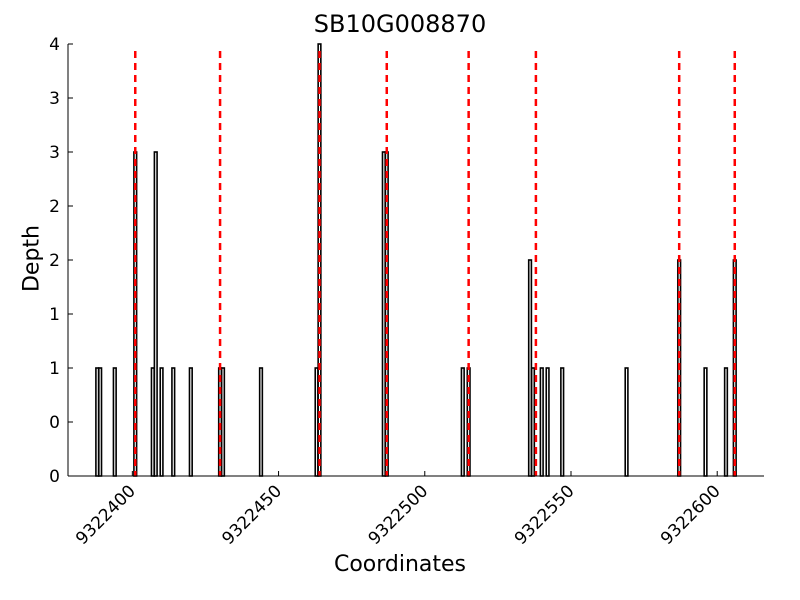 The height and width of the screenshot is (600, 800). What do you see at coordinates (545, 515) in the screenshot?
I see `x-tick-label: 9322550` at bounding box center [545, 515].